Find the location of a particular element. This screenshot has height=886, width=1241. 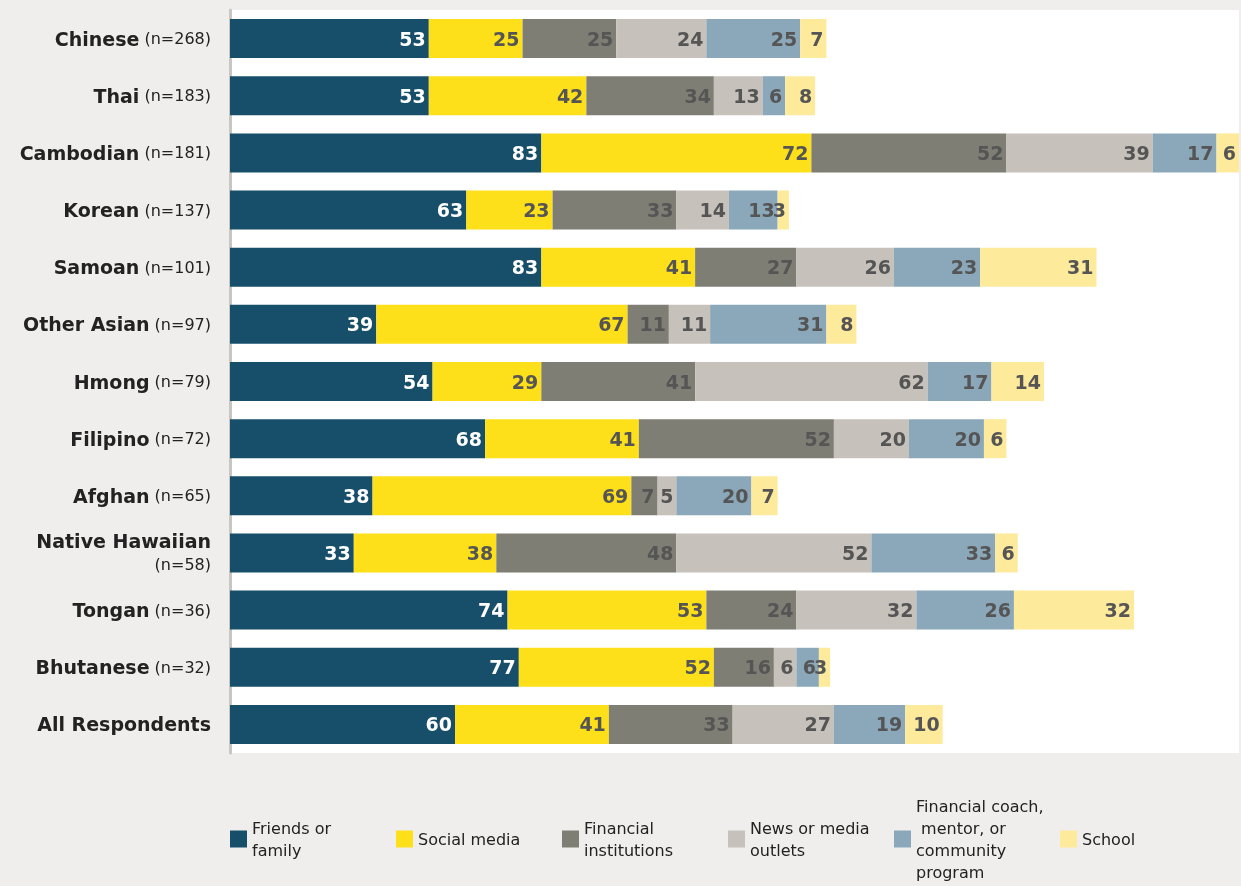

y-tick-label: Tongan (n=36) is located at coordinates (142, 610).